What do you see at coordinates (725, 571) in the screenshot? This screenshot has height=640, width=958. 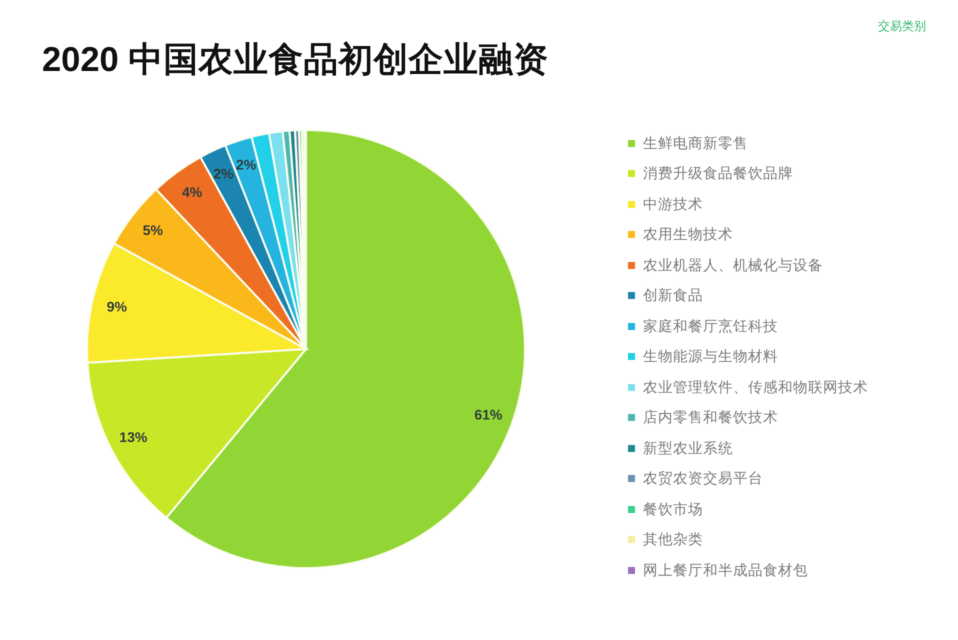 I see `legend-label: 网上餐厅和半成品食材包` at bounding box center [725, 571].